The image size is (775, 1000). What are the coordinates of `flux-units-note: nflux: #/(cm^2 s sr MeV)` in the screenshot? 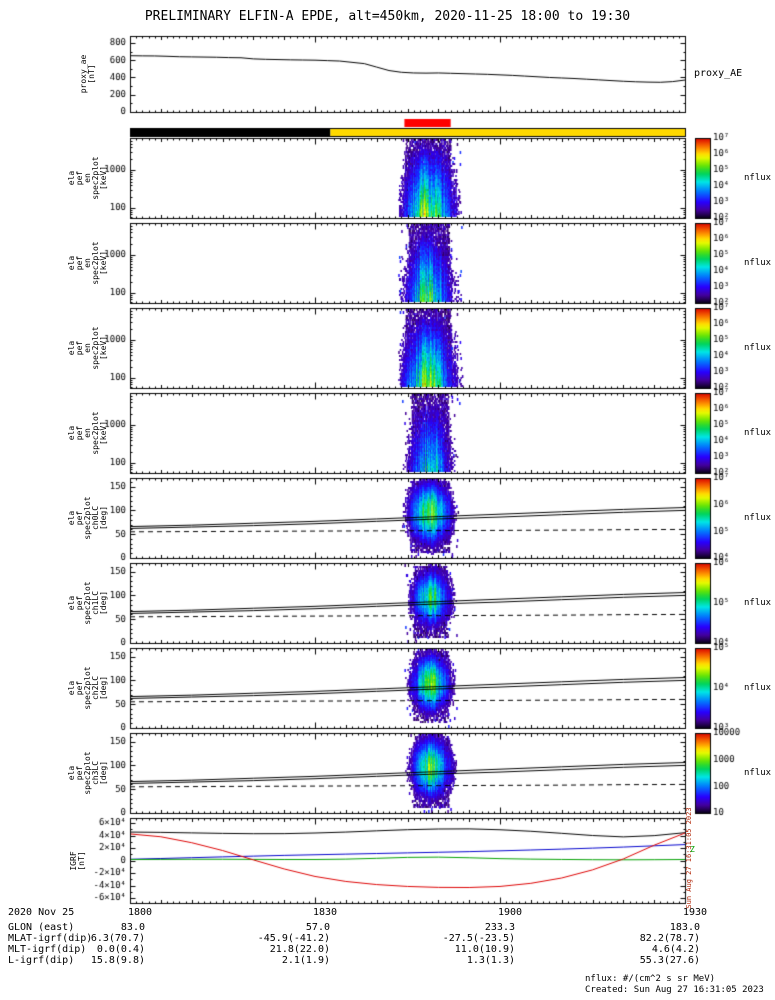 It's located at (650, 979).